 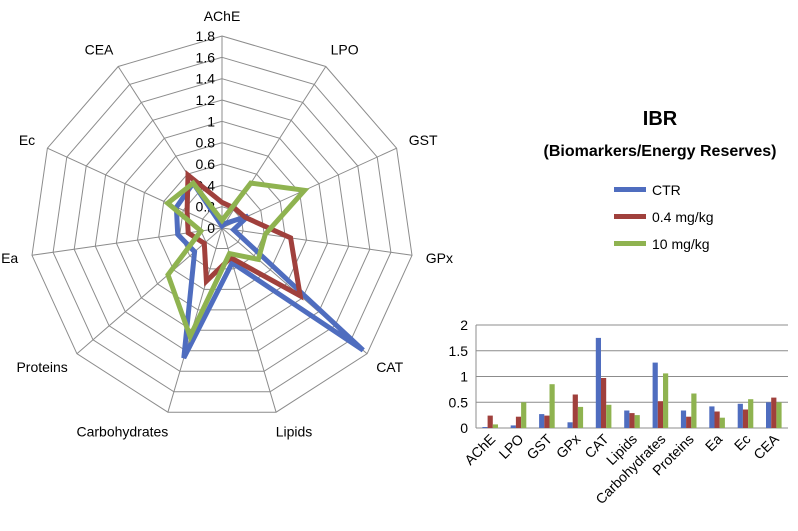 What do you see at coordinates (27, 140) in the screenshot?
I see `radar-category-label: Ec` at bounding box center [27, 140].